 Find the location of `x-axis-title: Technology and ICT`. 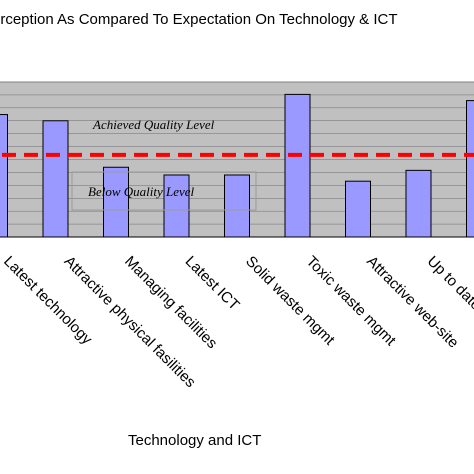

x-axis-title: Technology and ICT is located at coordinates (194, 440).